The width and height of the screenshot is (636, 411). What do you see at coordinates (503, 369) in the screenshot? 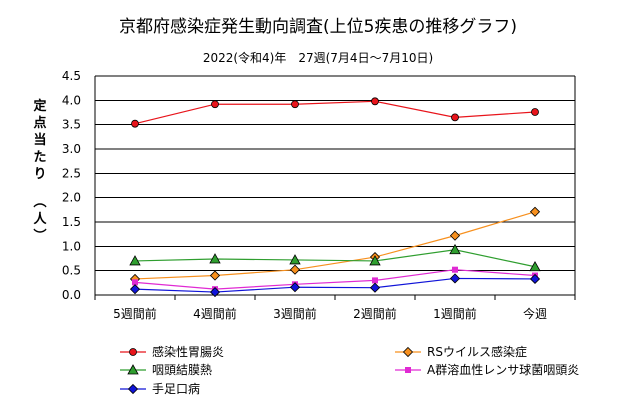
I see `legend-label: A群溶血性レンサ球菌咽頭炎` at bounding box center [503, 369].